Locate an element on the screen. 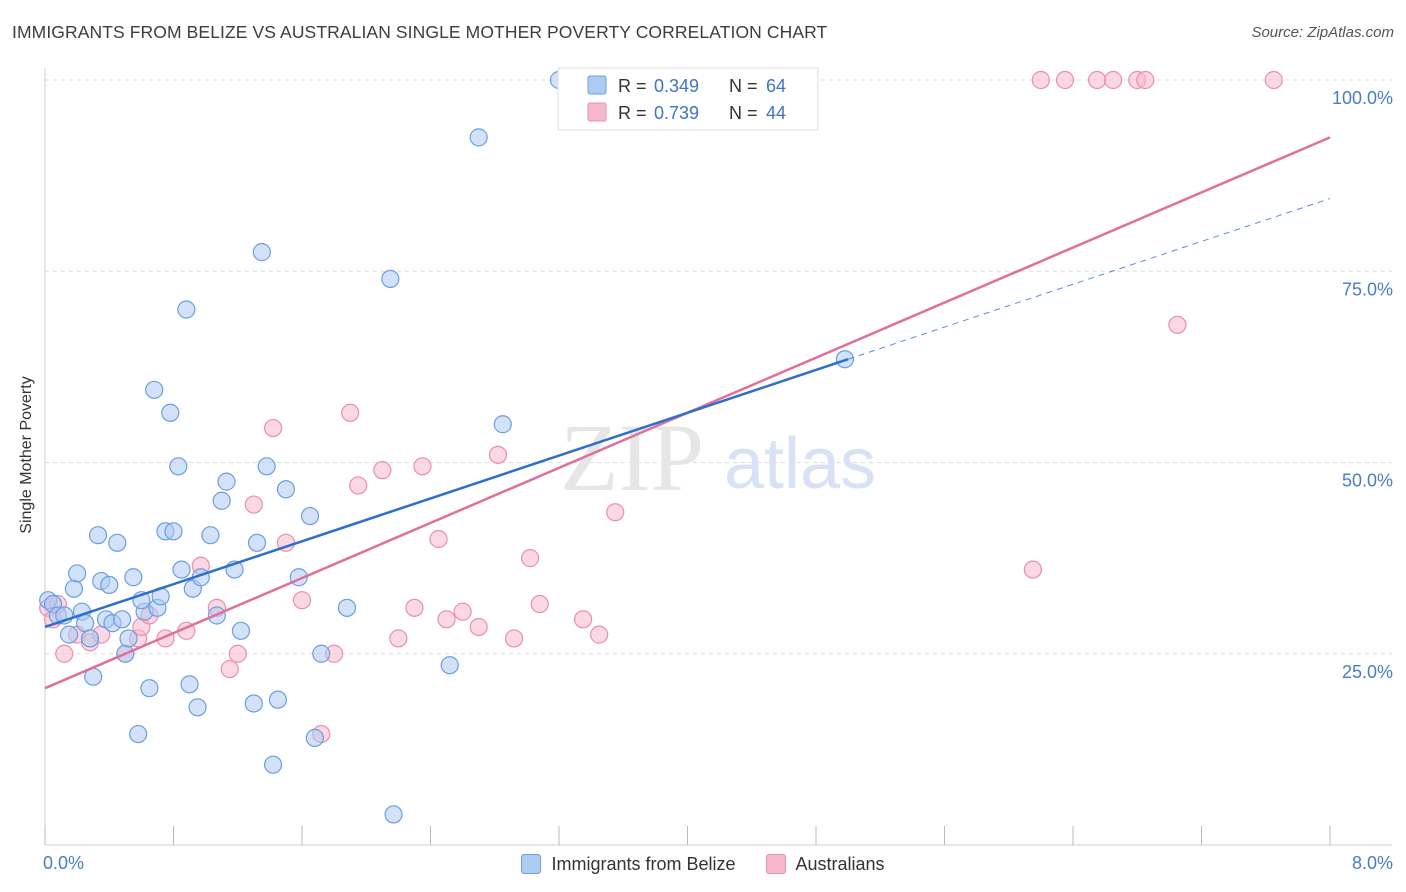 The width and height of the screenshot is (1406, 892). legend-top: R = 0.349 N = 64 R = 0.739 N = 44 is located at coordinates (688, 99).